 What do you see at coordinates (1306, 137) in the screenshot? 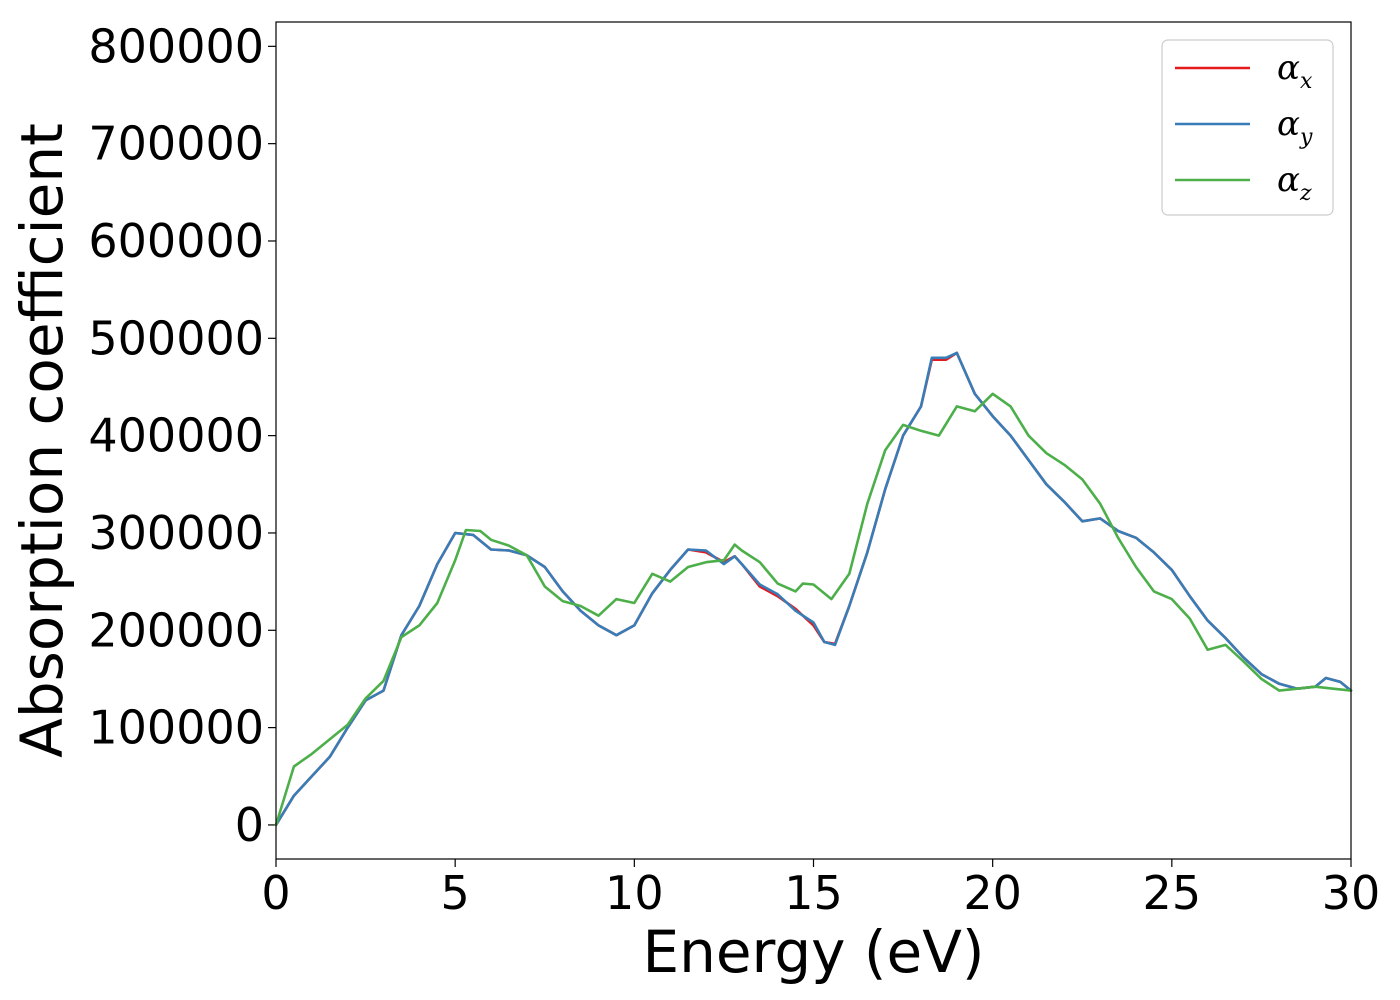
I see `legend-subscript: y` at bounding box center [1306, 137].